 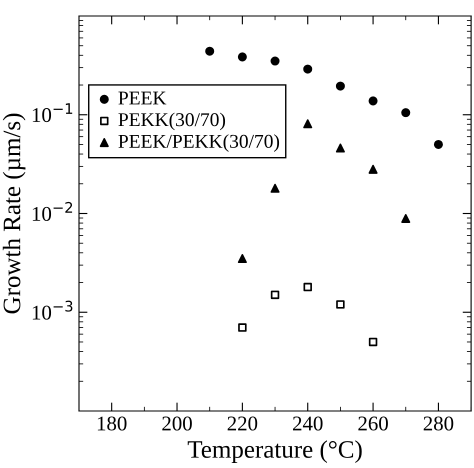 What do you see at coordinates (52, 310) in the screenshot?
I see `y-tick-label: 10$^{−3}$` at bounding box center [52, 310].